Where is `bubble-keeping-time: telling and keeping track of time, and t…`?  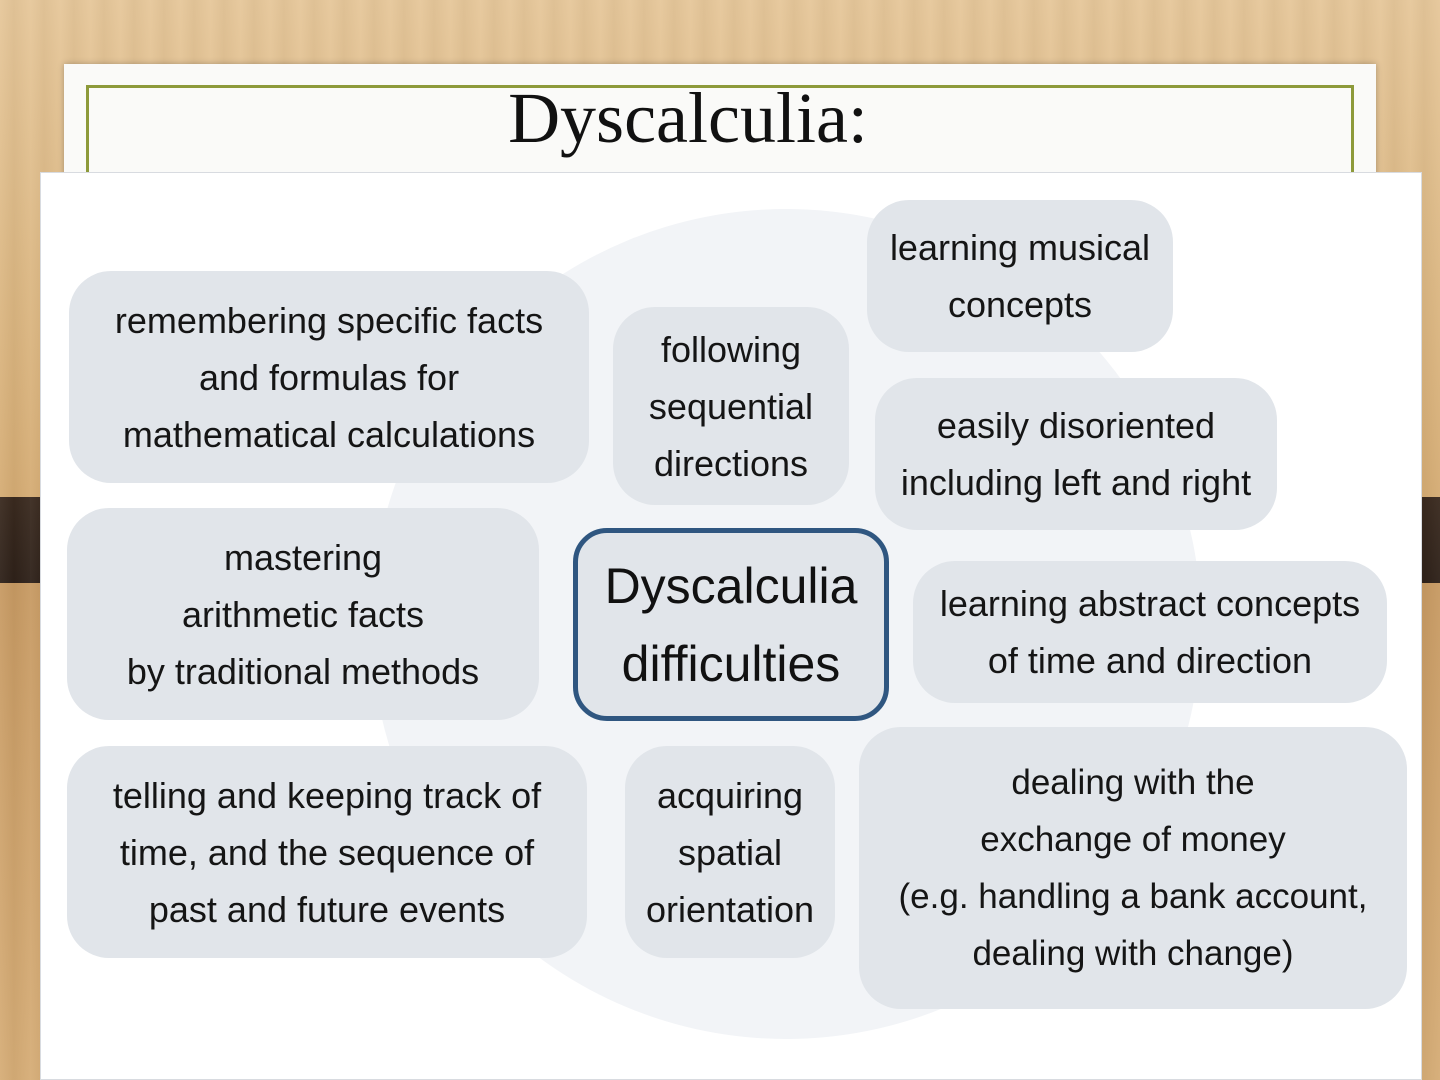
bubble-keeping-time: telling and keeping track of time, and t… is located at coordinates (327, 852).